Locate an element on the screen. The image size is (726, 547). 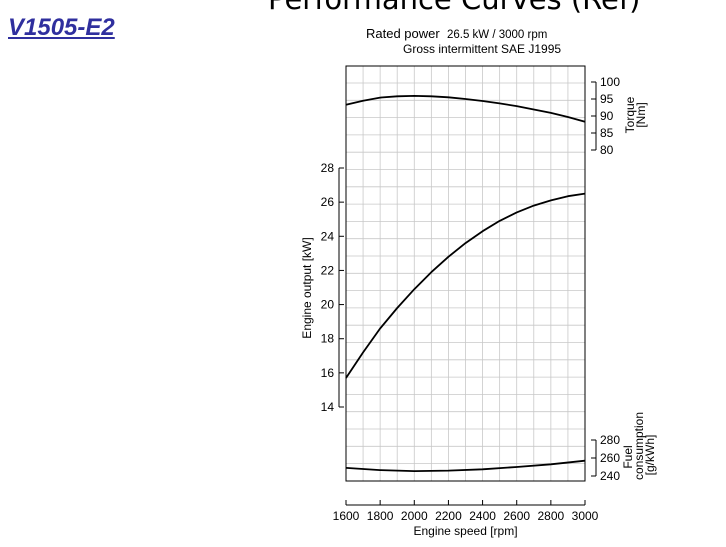
x-tick-label: 3000 is located at coordinates (585, 516).